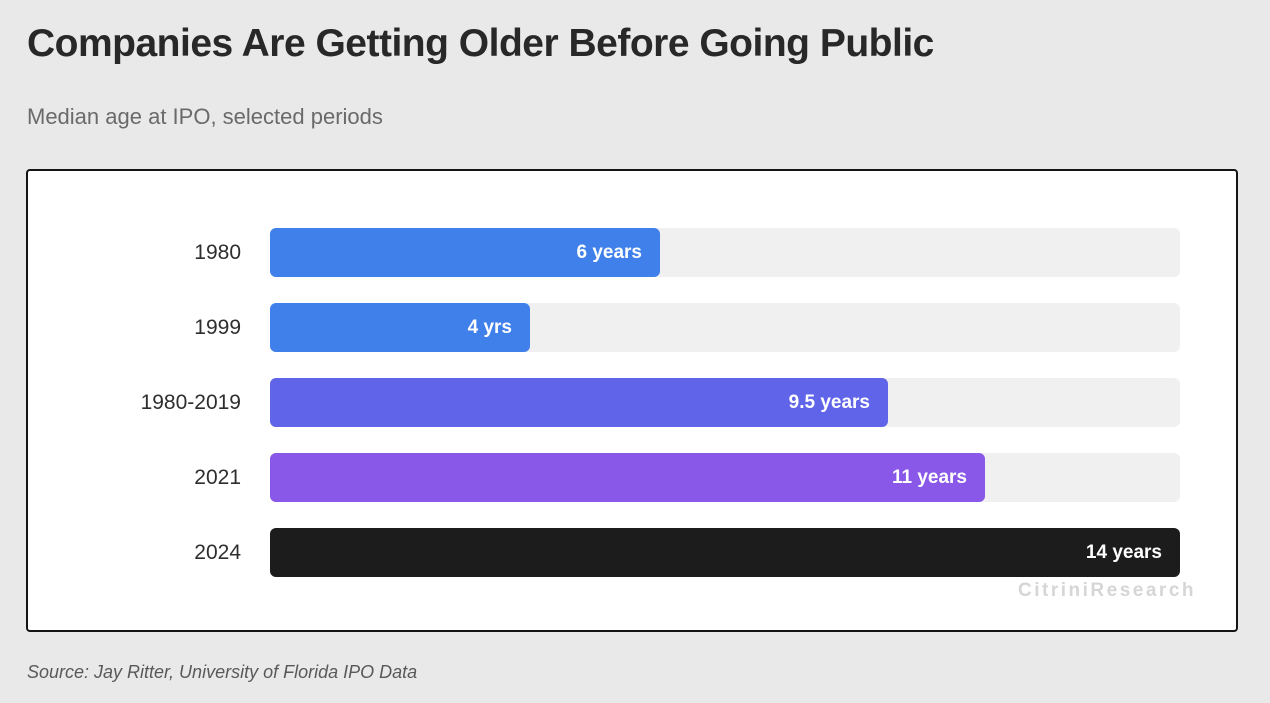 This screenshot has width=1270, height=703. I want to click on category-label: 1980-2019, so click(190, 402).